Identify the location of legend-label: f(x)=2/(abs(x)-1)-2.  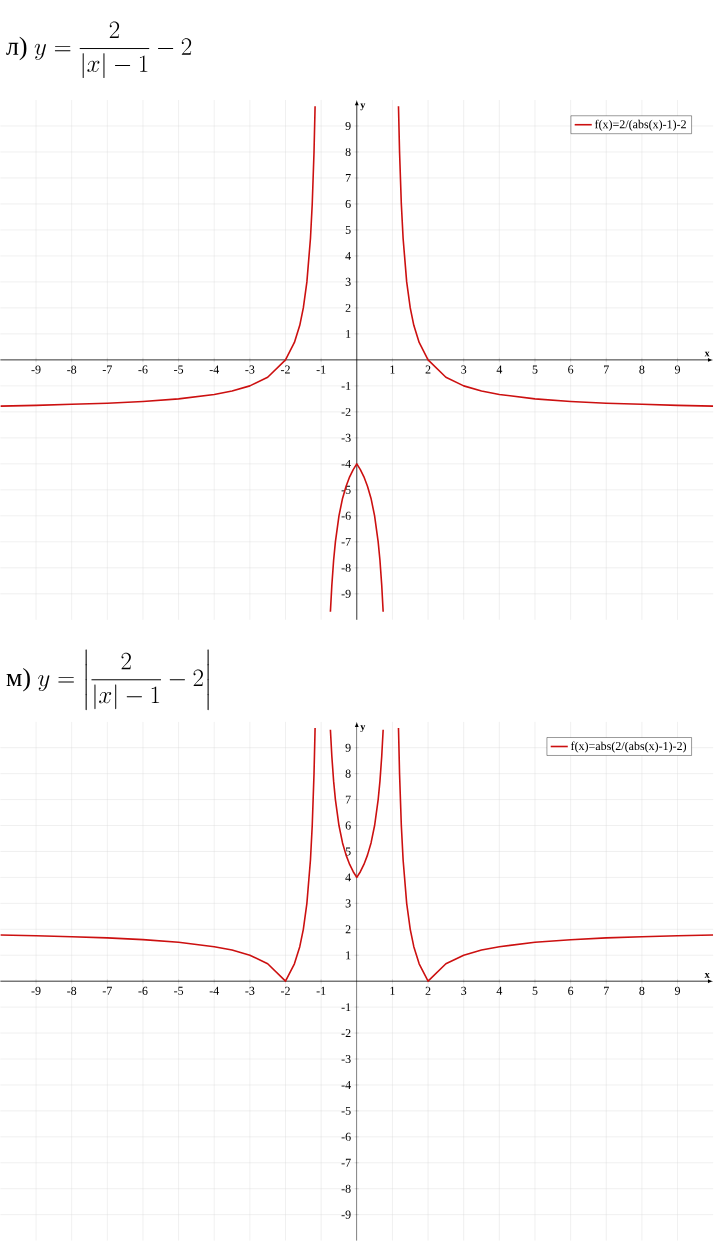
(641, 125).